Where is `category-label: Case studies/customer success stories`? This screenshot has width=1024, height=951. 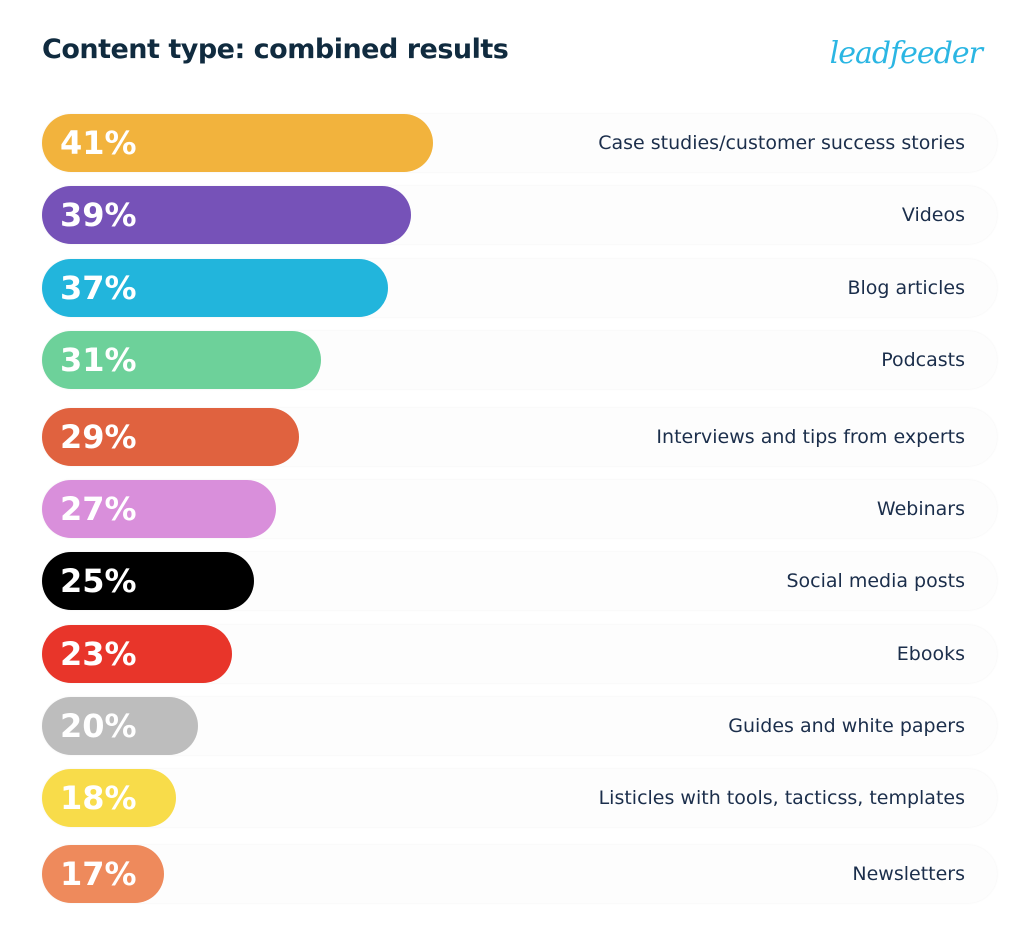 category-label: Case studies/customer success stories is located at coordinates (781, 143).